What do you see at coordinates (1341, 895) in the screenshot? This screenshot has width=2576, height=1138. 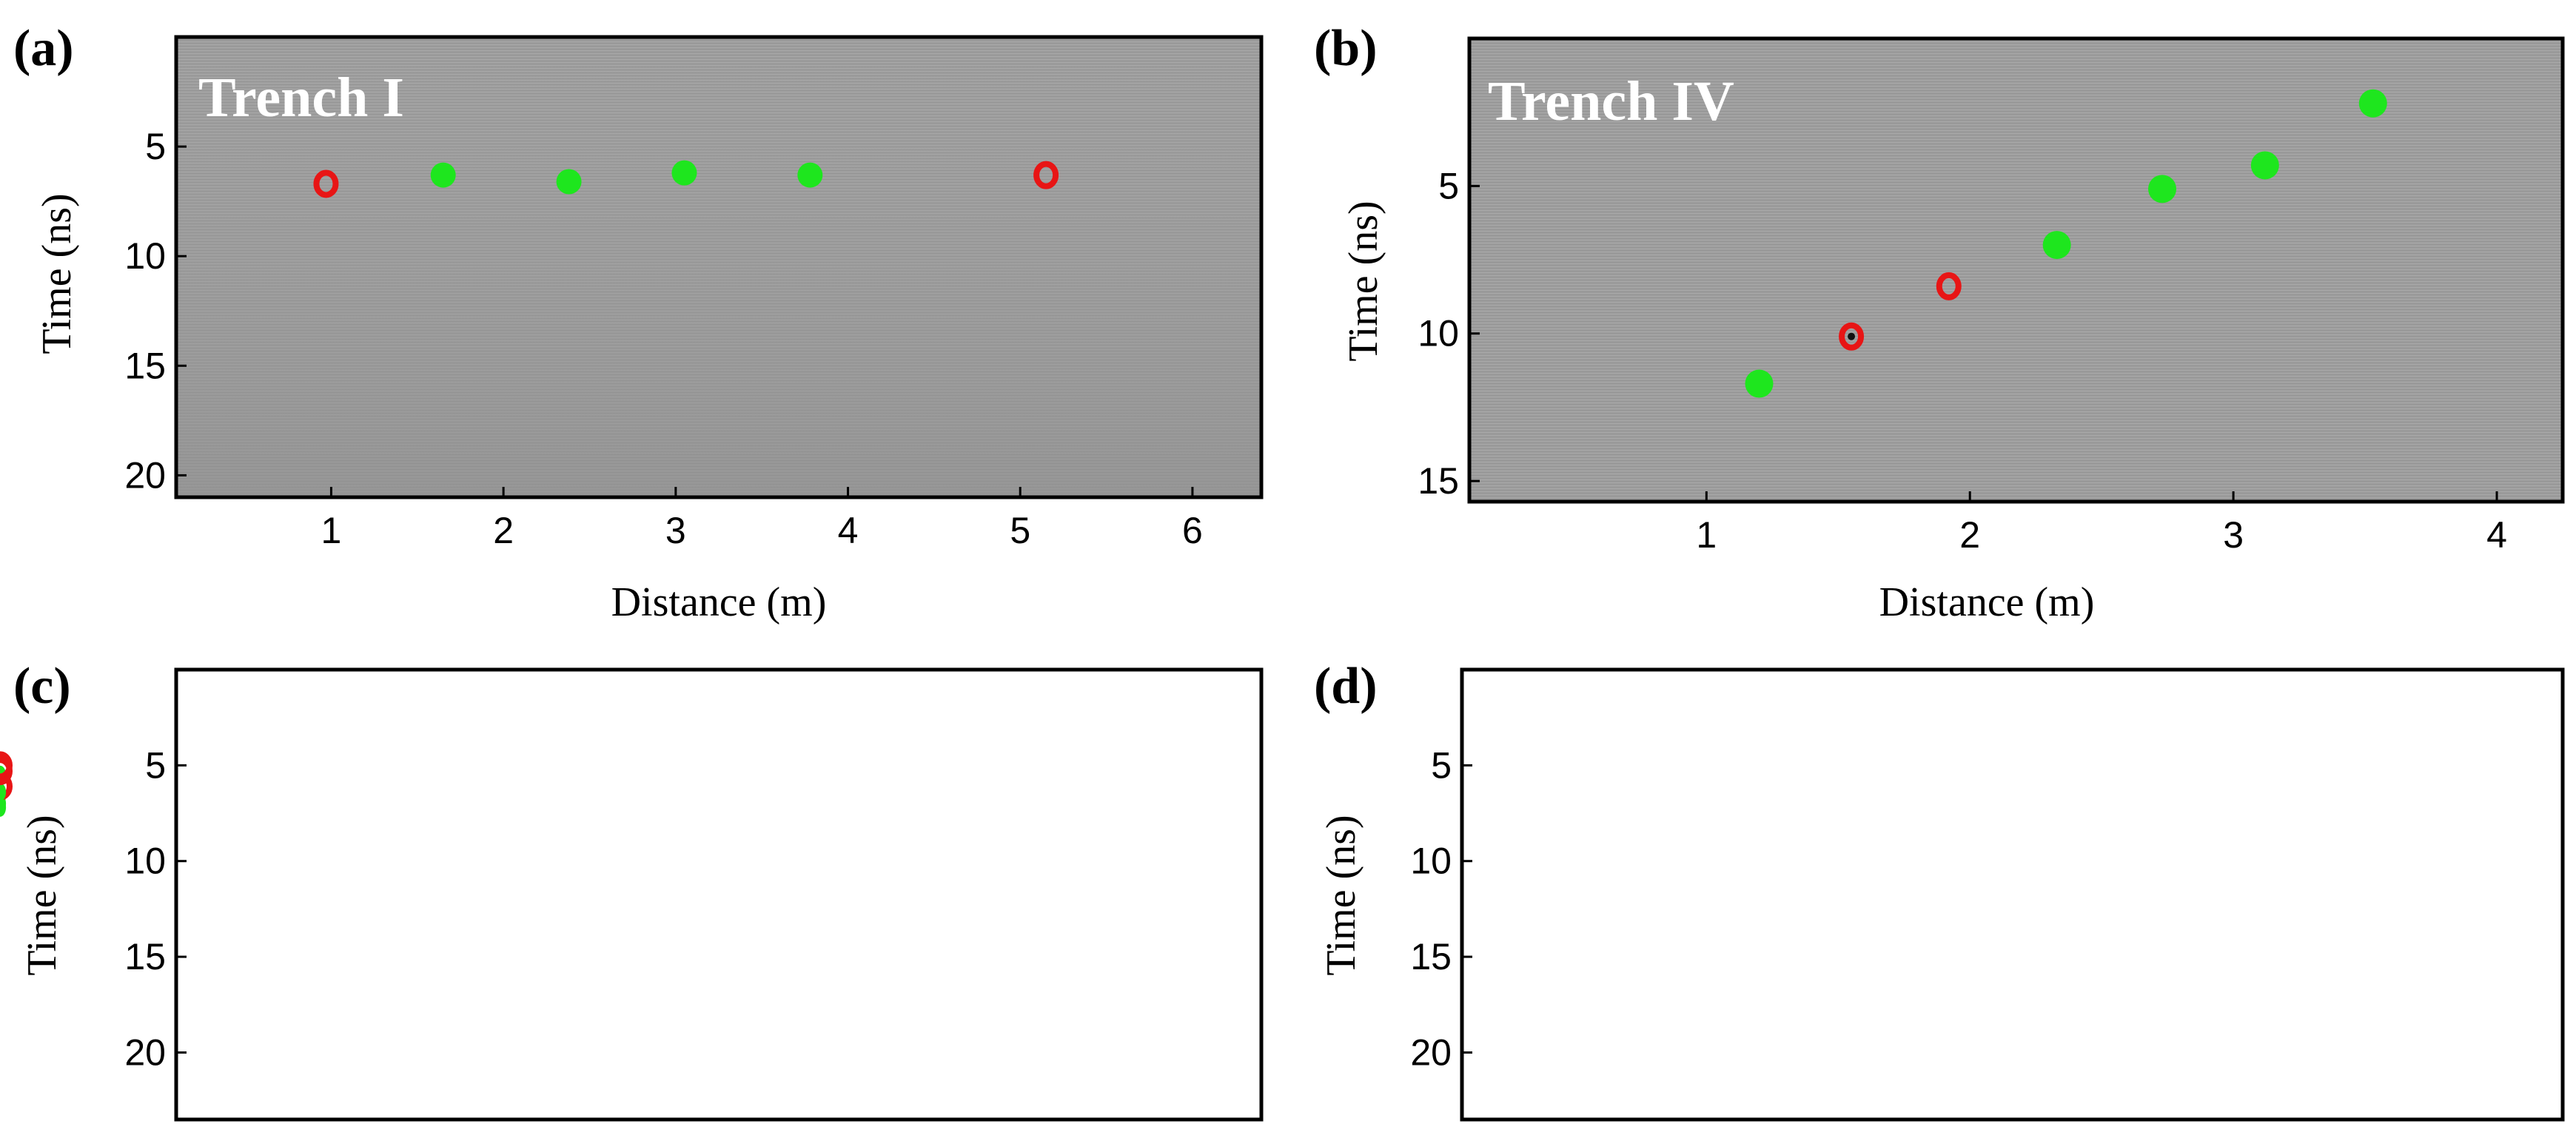 I see `y-axis-title-d: Time (ns)` at bounding box center [1341, 895].